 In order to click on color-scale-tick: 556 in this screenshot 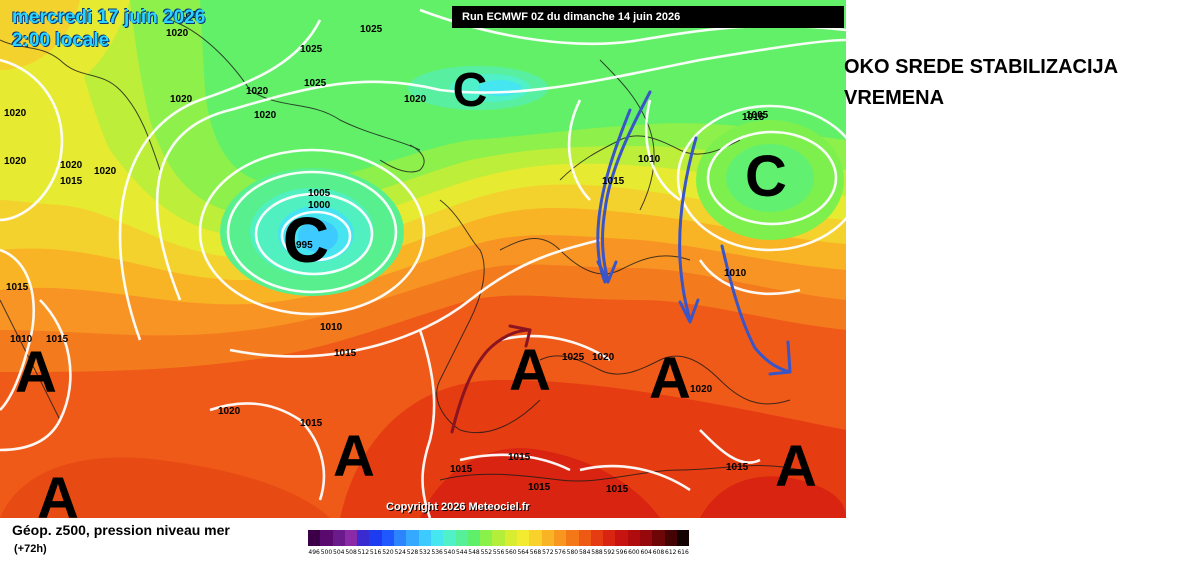, I will do `click(498, 552)`.